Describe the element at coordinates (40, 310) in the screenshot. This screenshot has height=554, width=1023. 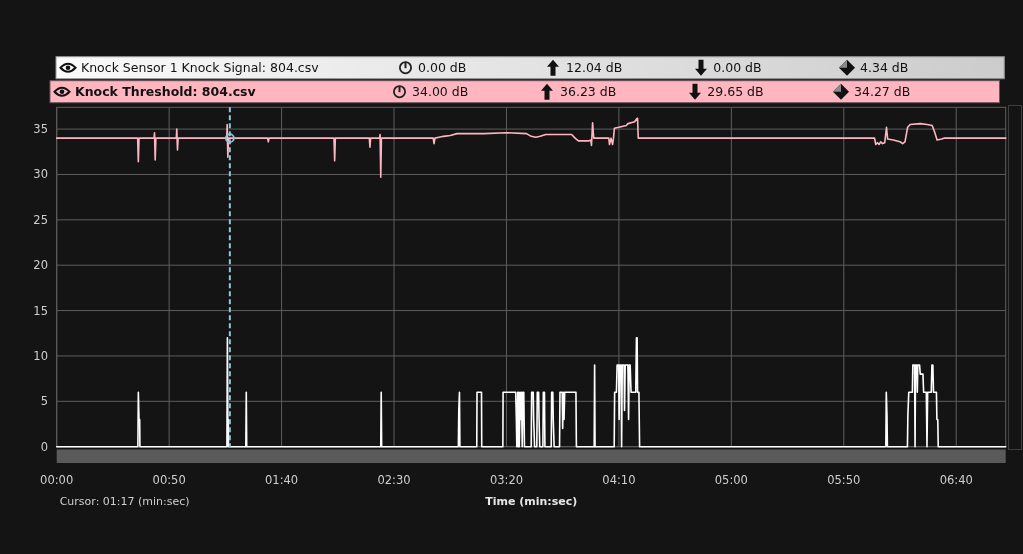
I see `y-tick-label: 15` at that location.